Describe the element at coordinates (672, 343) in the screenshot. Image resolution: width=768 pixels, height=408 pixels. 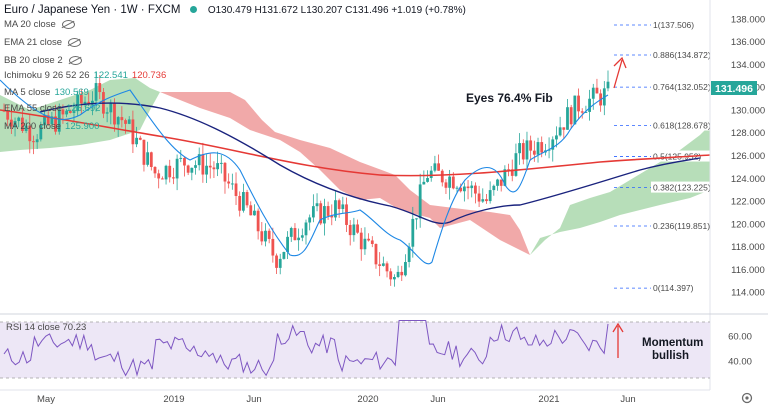
I see `momentum-label-1: Momentum` at that location.